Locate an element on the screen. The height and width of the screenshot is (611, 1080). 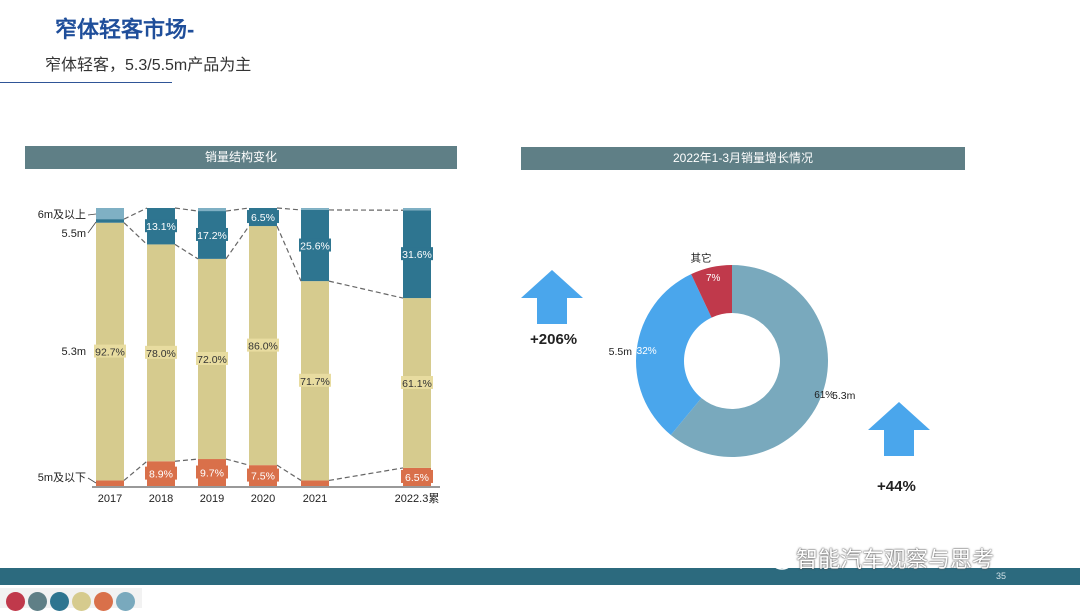
data-label: 72.0% is located at coordinates (212, 360).